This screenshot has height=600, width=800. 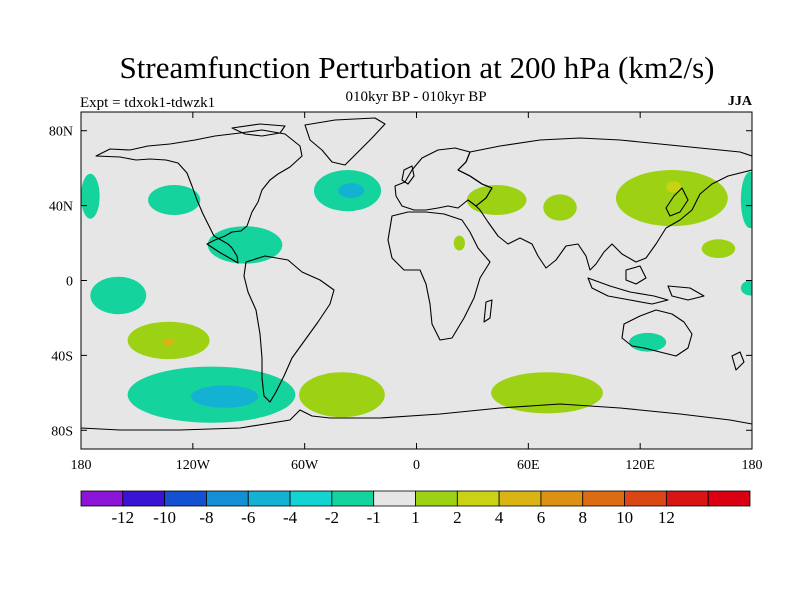 I want to click on anomaly-north-atlantic-core, so click(x=351, y=191).